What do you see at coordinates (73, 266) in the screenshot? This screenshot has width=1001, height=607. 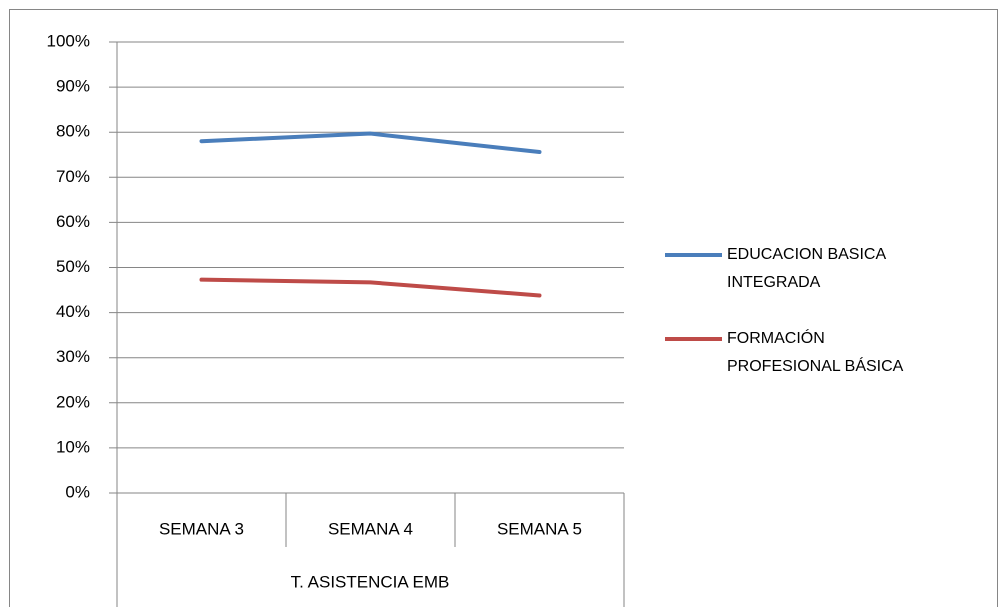 I see `y-tick-label: 50%` at bounding box center [73, 266].